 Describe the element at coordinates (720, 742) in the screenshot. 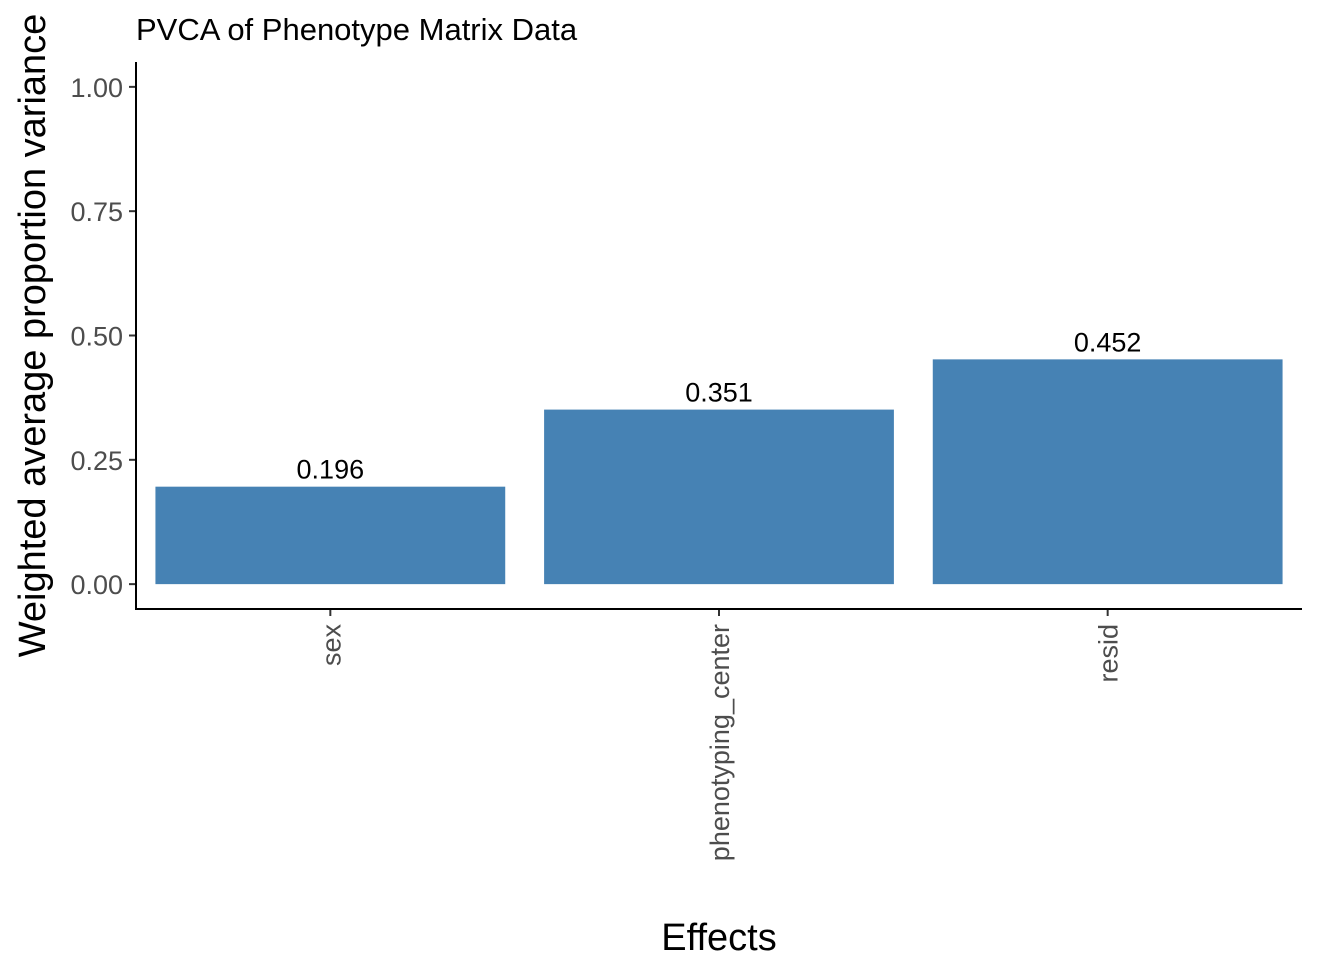

I see `x-tick-label-phenotyping_center: phenotyping_center` at that location.